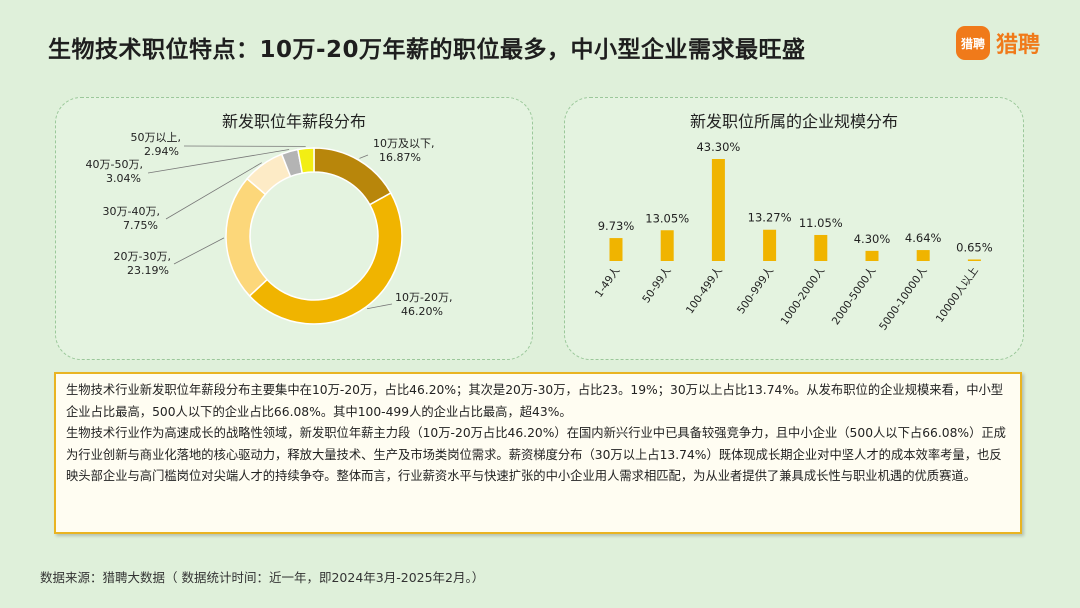 This screenshot has width=1080, height=608. Describe the element at coordinates (793, 121) in the screenshot. I see `company-size-chart-title: 新发职位所属的企业规模分布` at that location.